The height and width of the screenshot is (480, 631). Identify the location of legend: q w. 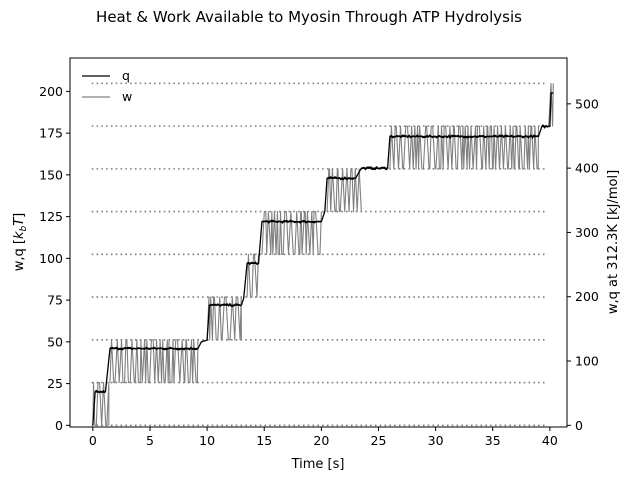
(107, 86).